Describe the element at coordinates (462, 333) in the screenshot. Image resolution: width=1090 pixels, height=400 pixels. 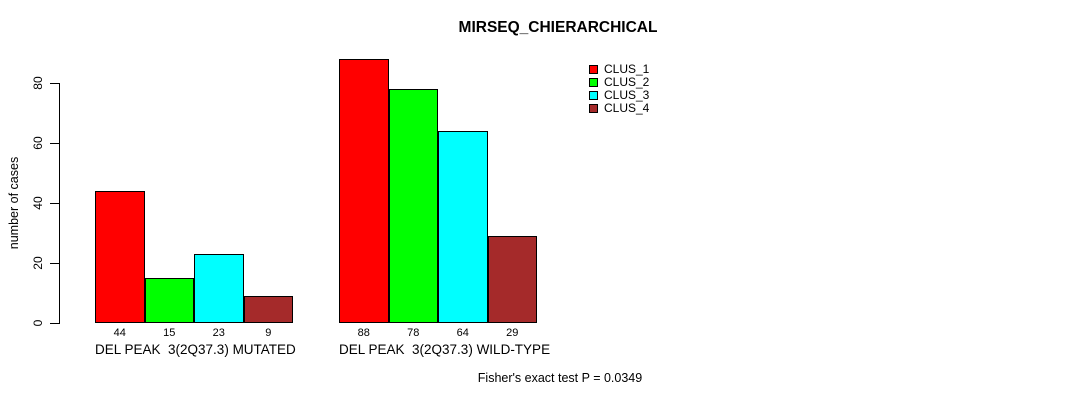
I see `bar-value-label: 64` at that location.